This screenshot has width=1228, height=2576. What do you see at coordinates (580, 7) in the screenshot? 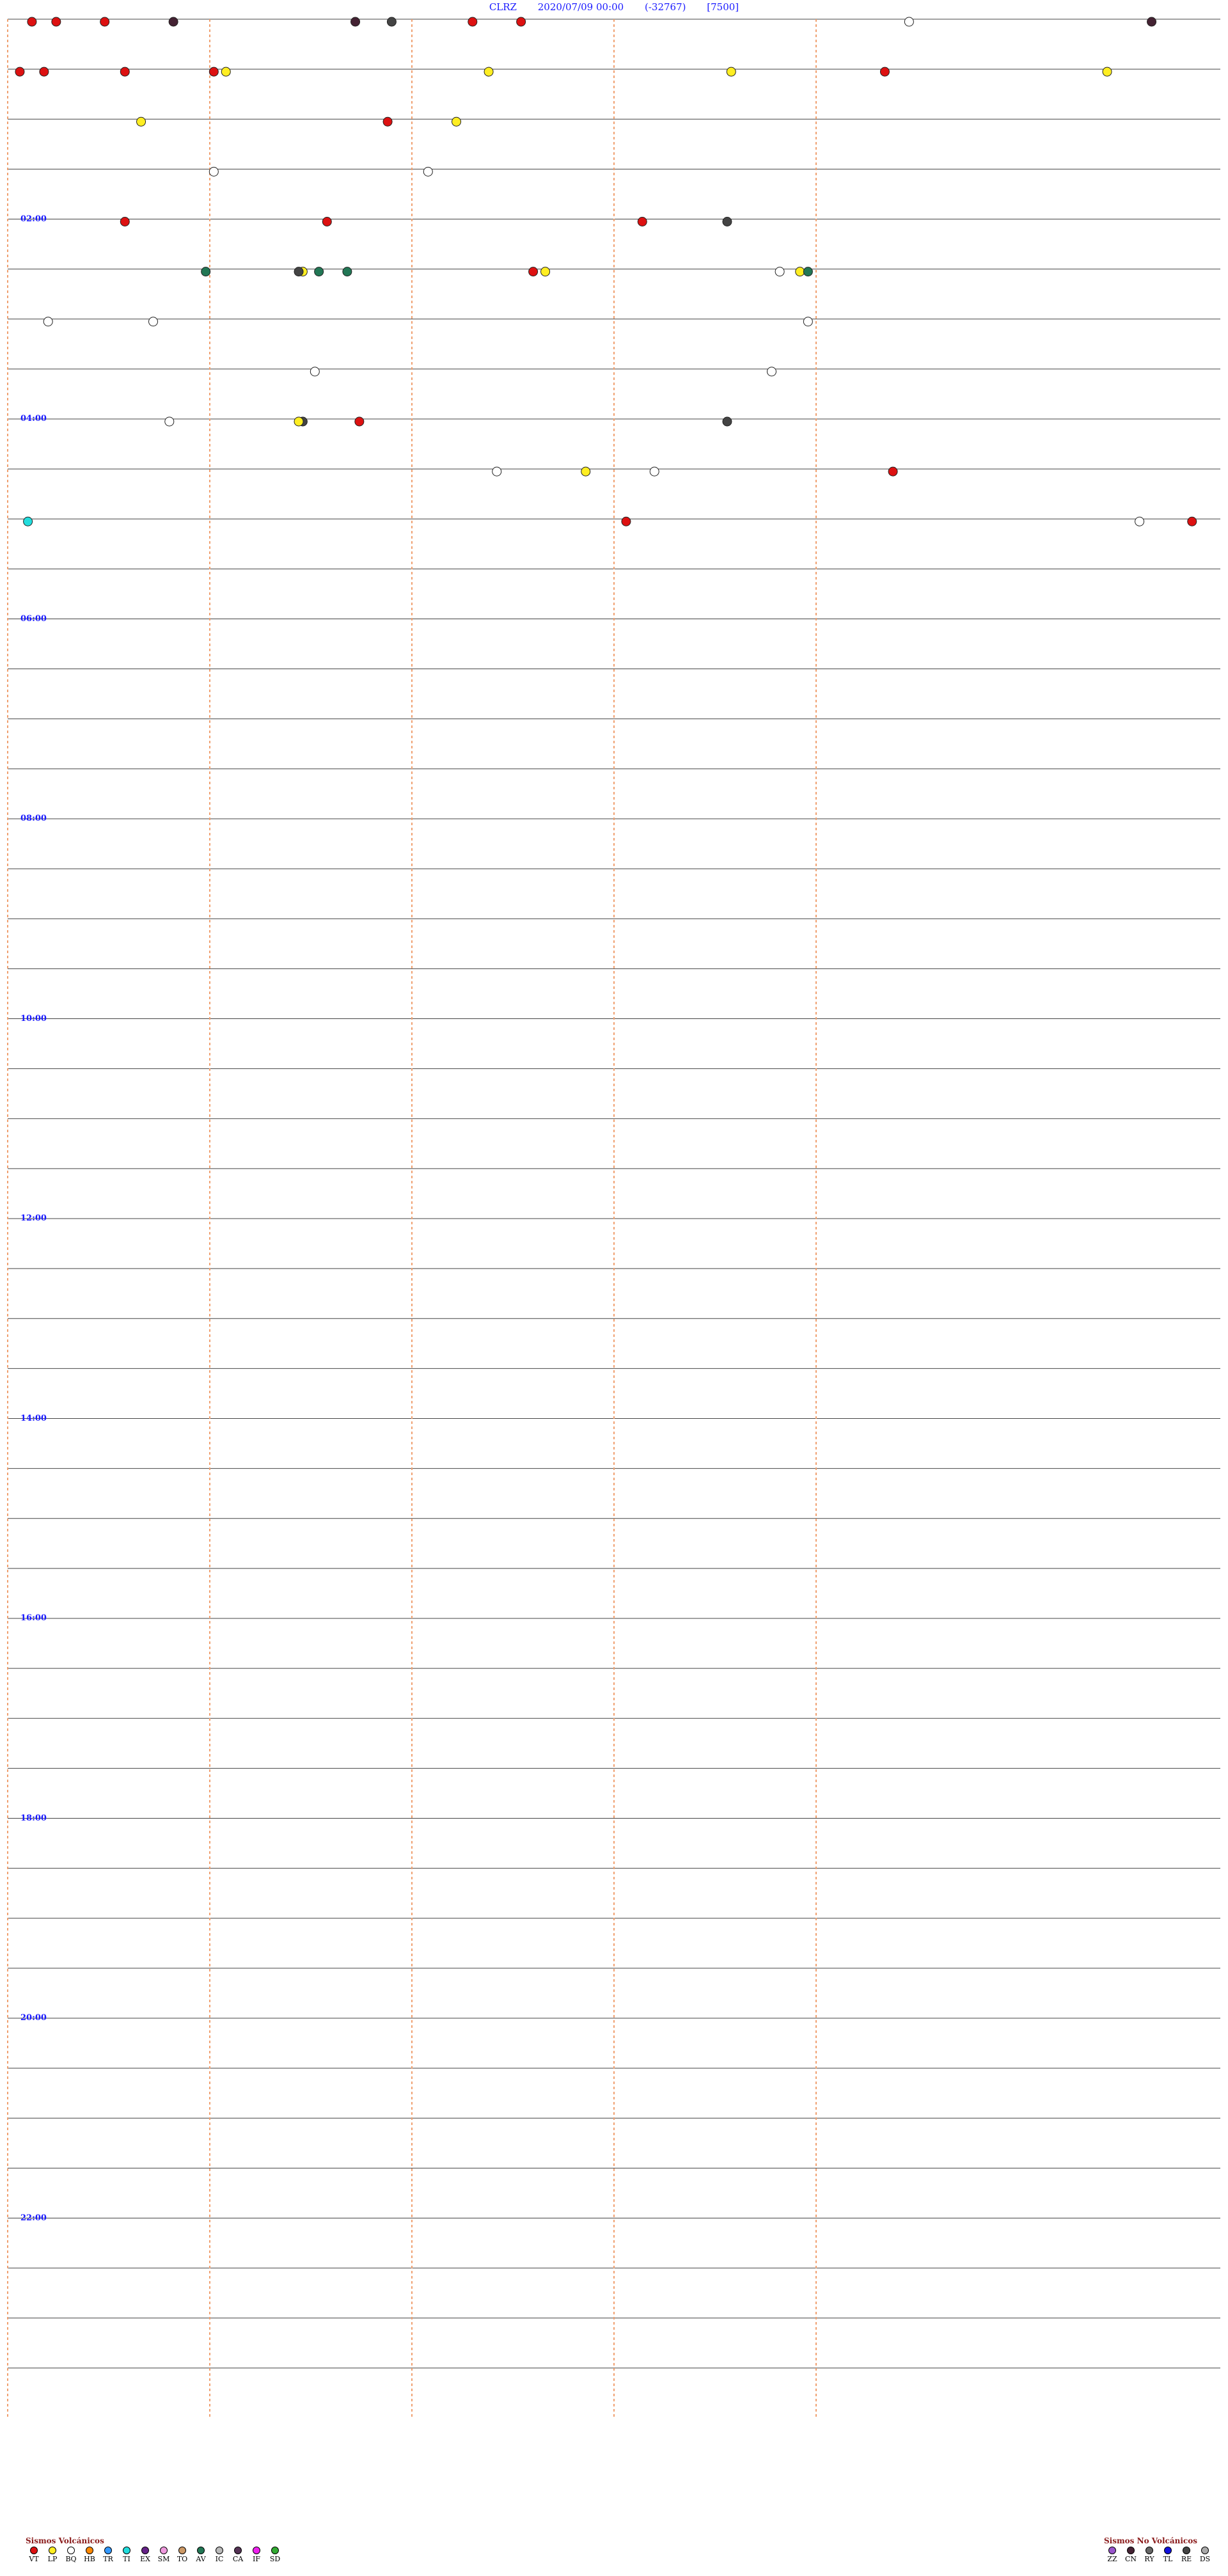
I see `record-datetime: 2020/07/09 00:00` at bounding box center [580, 7].